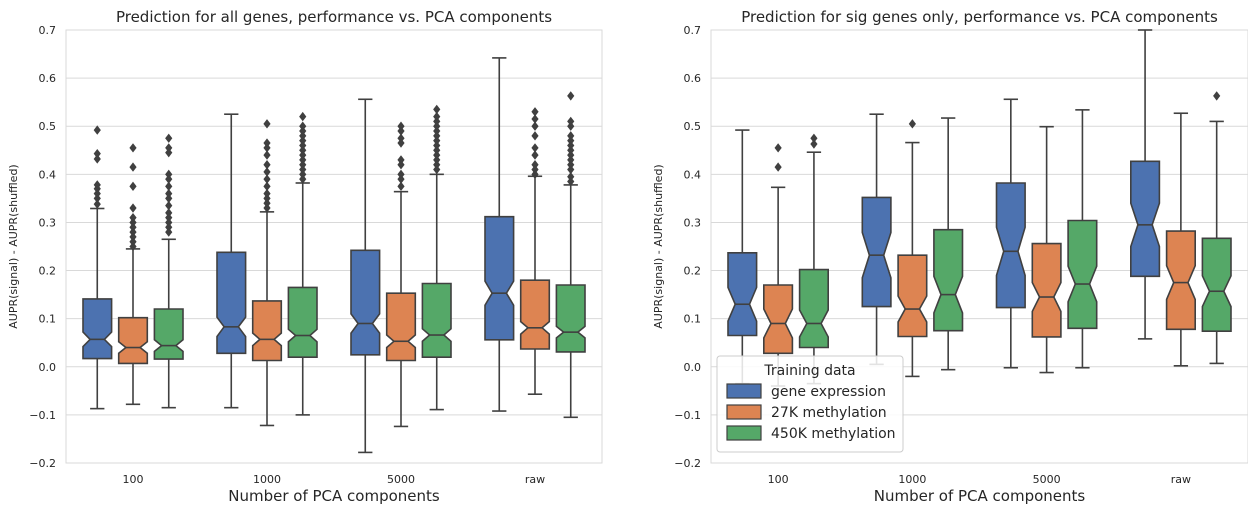 Image resolution: width=1248 pixels, height=513 pixels. What do you see at coordinates (48, 30) in the screenshot?
I see `y-tick-label: 0.7` at bounding box center [48, 30].